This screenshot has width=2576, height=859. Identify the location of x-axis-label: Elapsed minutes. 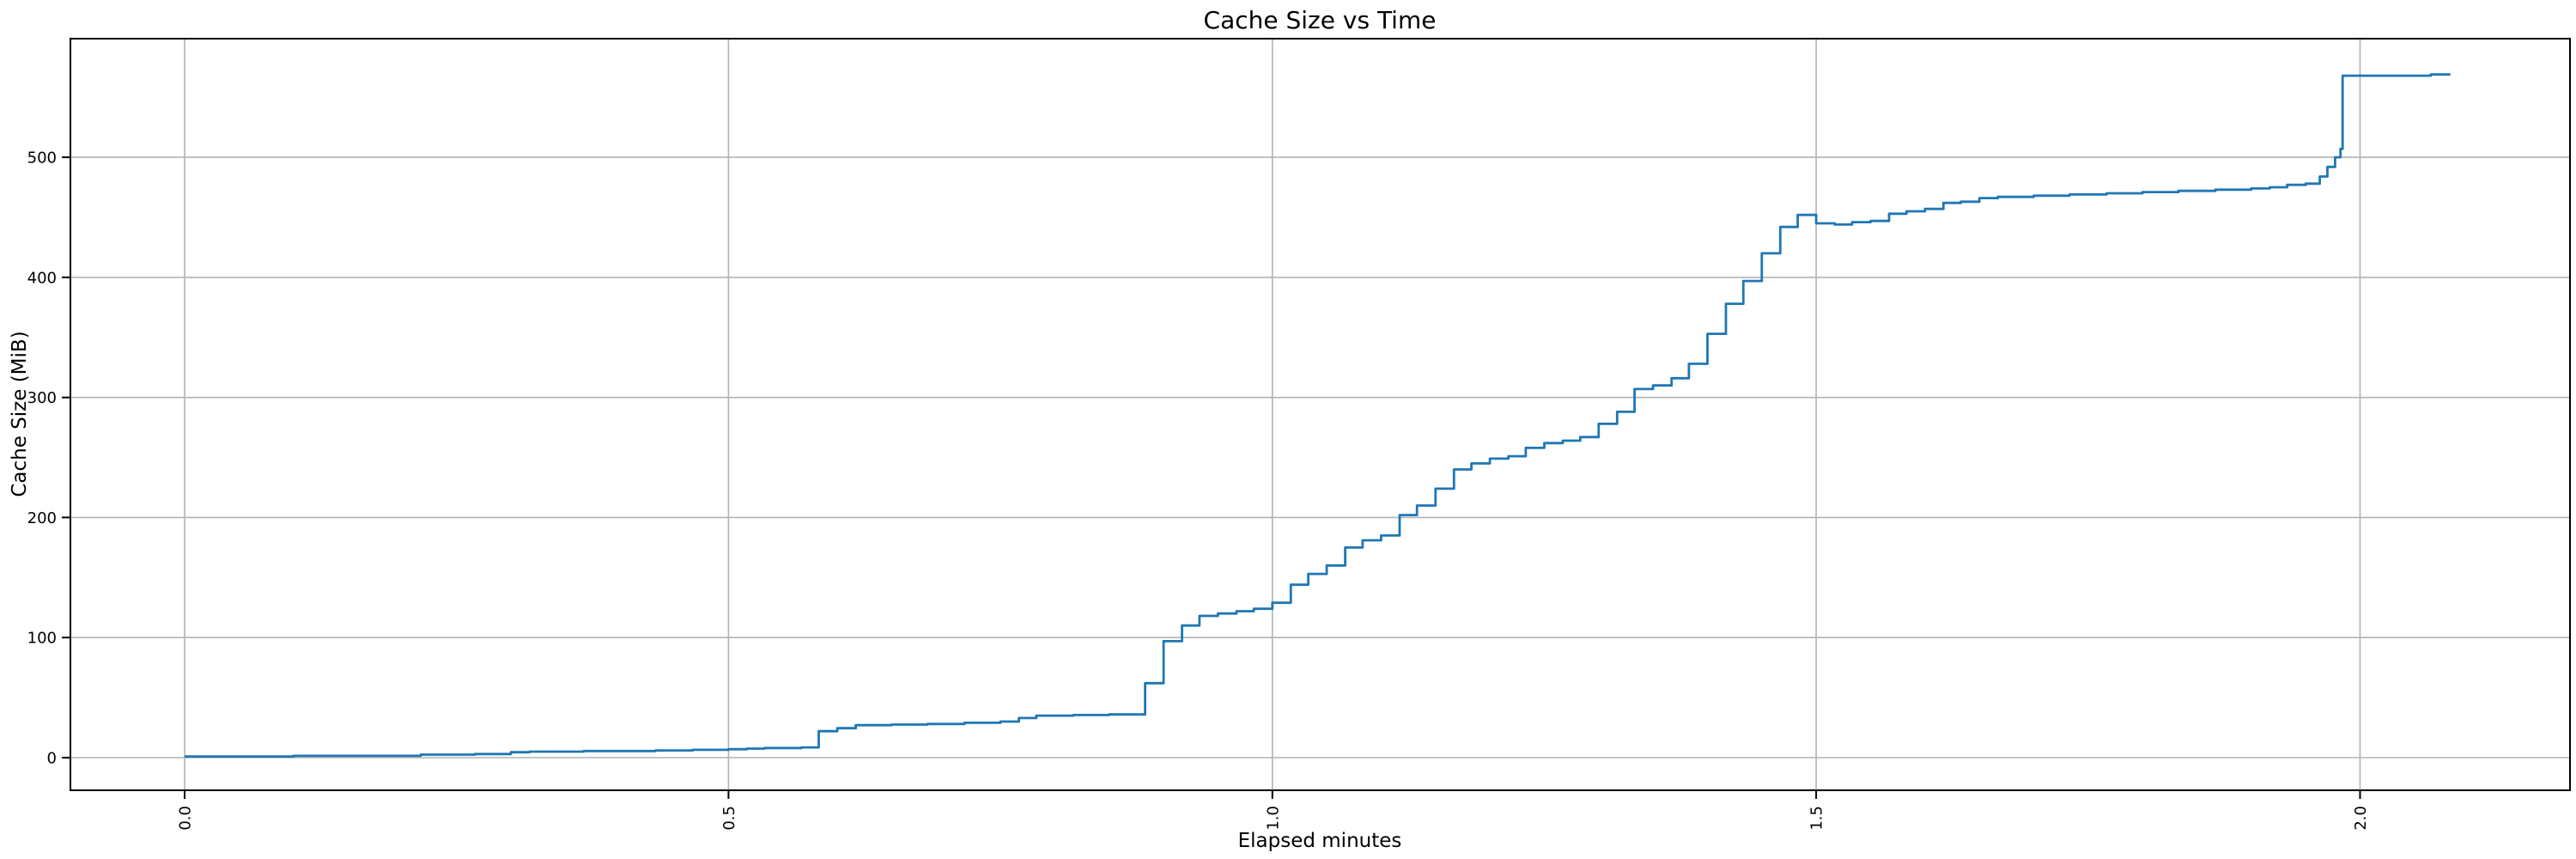
(1320, 841).